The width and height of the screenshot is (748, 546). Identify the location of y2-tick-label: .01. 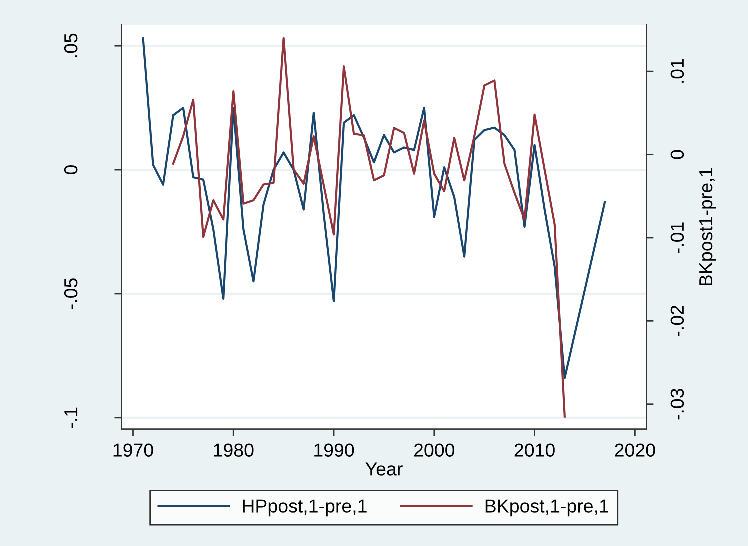
(677, 71).